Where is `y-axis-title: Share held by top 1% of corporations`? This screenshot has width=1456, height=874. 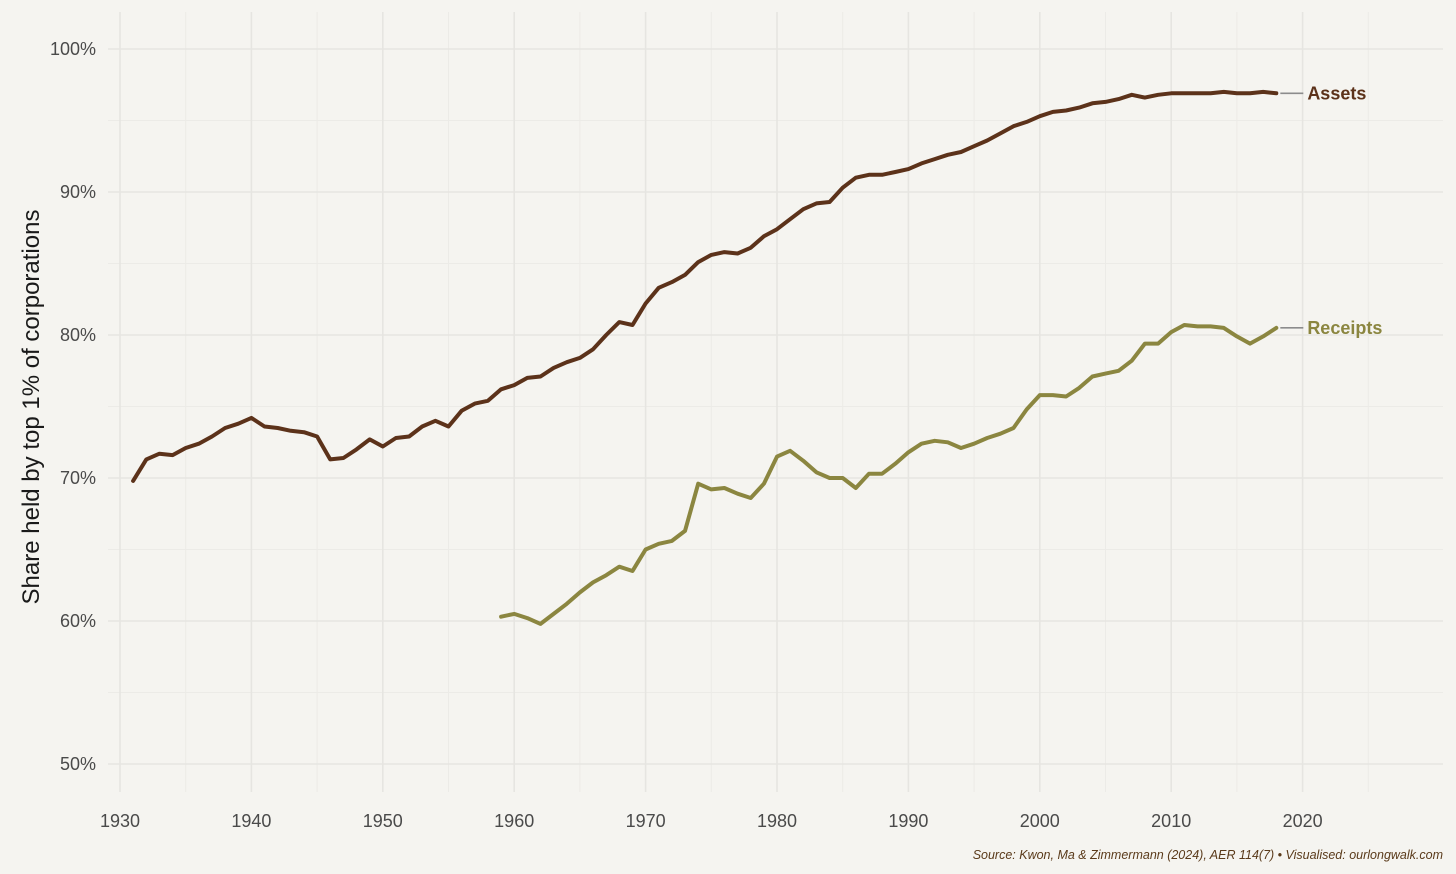 y-axis-title: Share held by top 1% of corporations is located at coordinates (31, 407).